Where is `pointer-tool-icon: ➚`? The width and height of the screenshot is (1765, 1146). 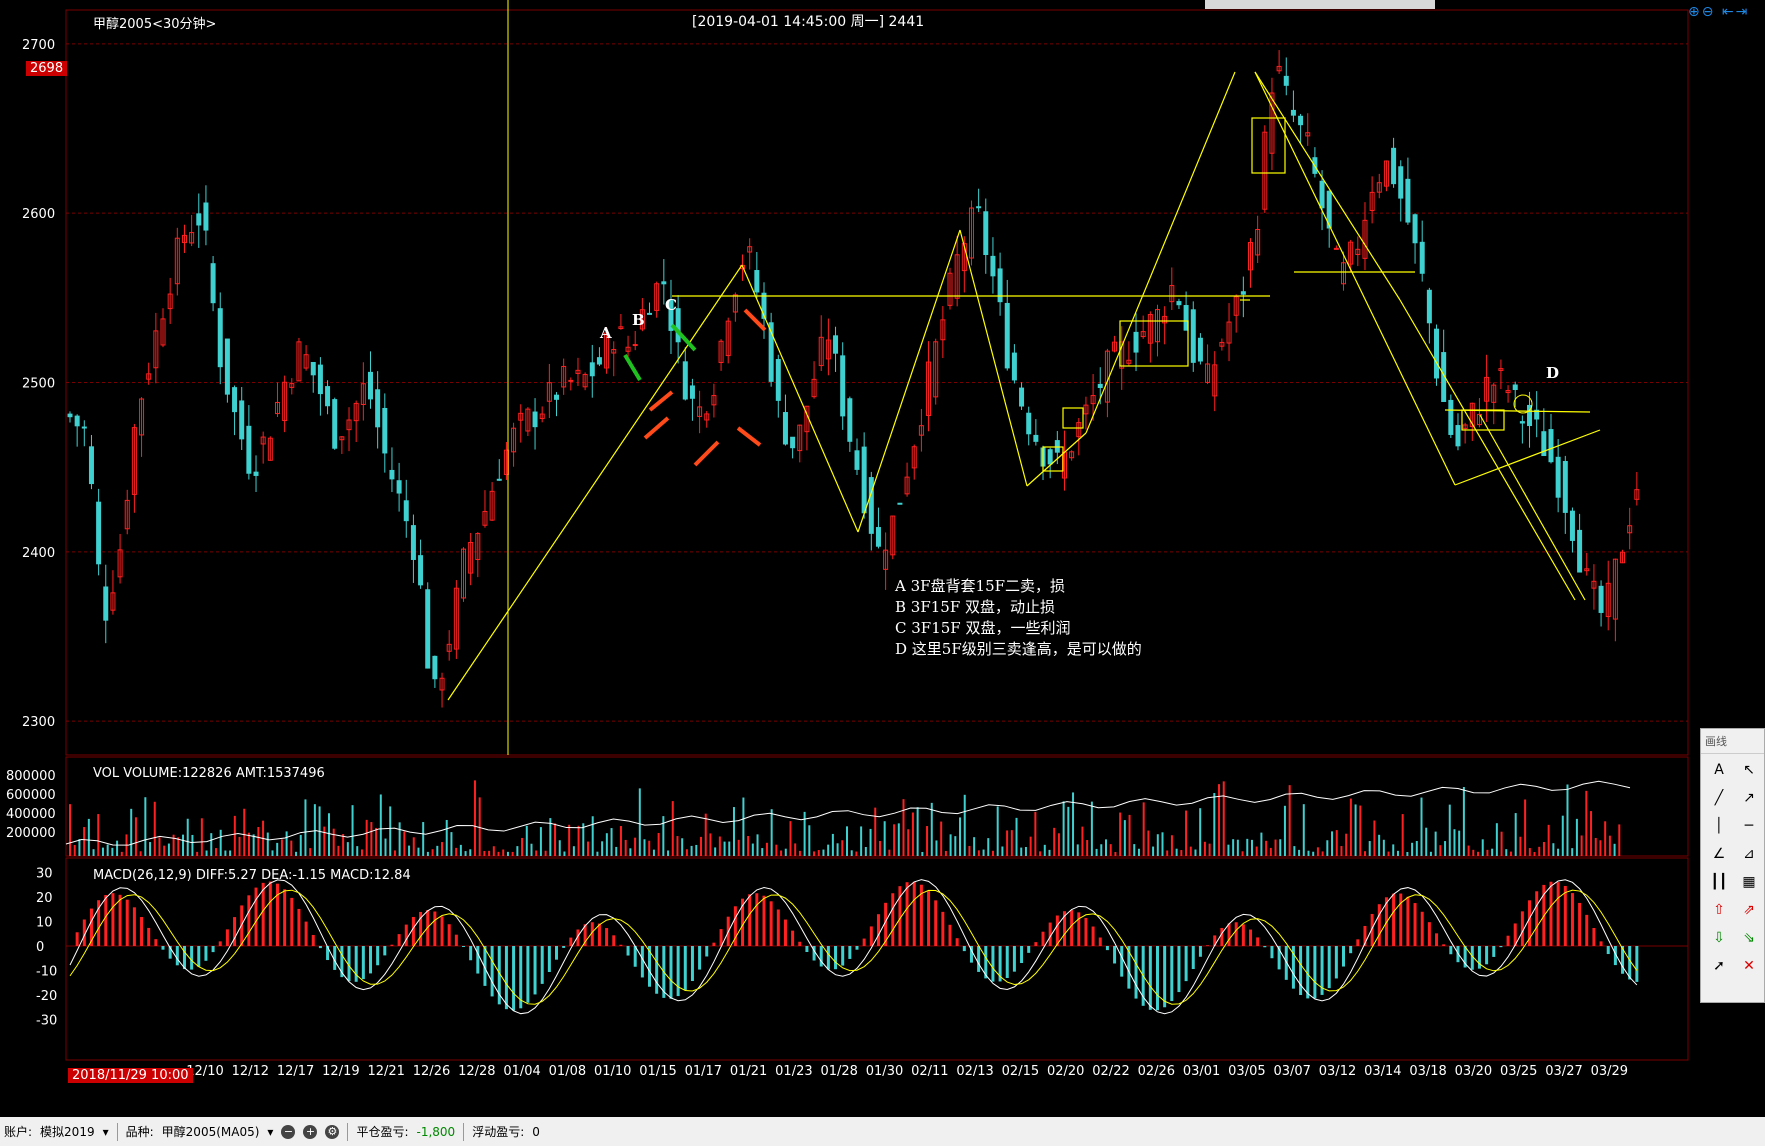
pointer-tool-icon: ➚ is located at coordinates (1719, 966).